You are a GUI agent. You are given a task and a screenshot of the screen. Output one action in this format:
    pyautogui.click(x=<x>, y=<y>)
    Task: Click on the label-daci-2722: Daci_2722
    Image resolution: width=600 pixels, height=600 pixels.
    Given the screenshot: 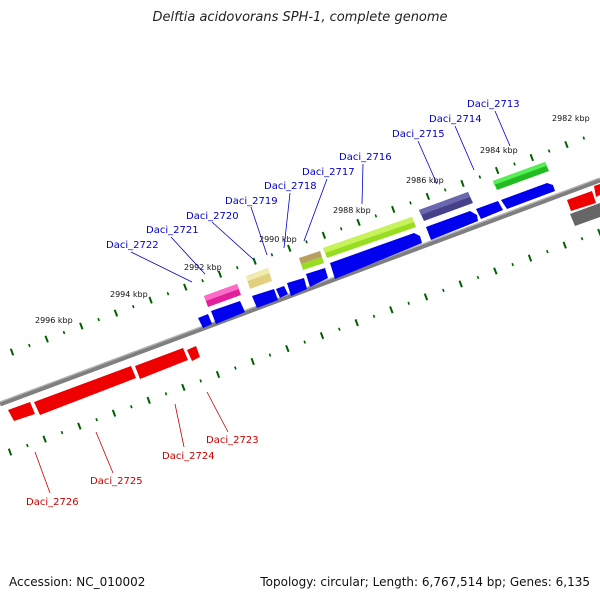 What is the action you would take?
    pyautogui.click(x=132, y=245)
    